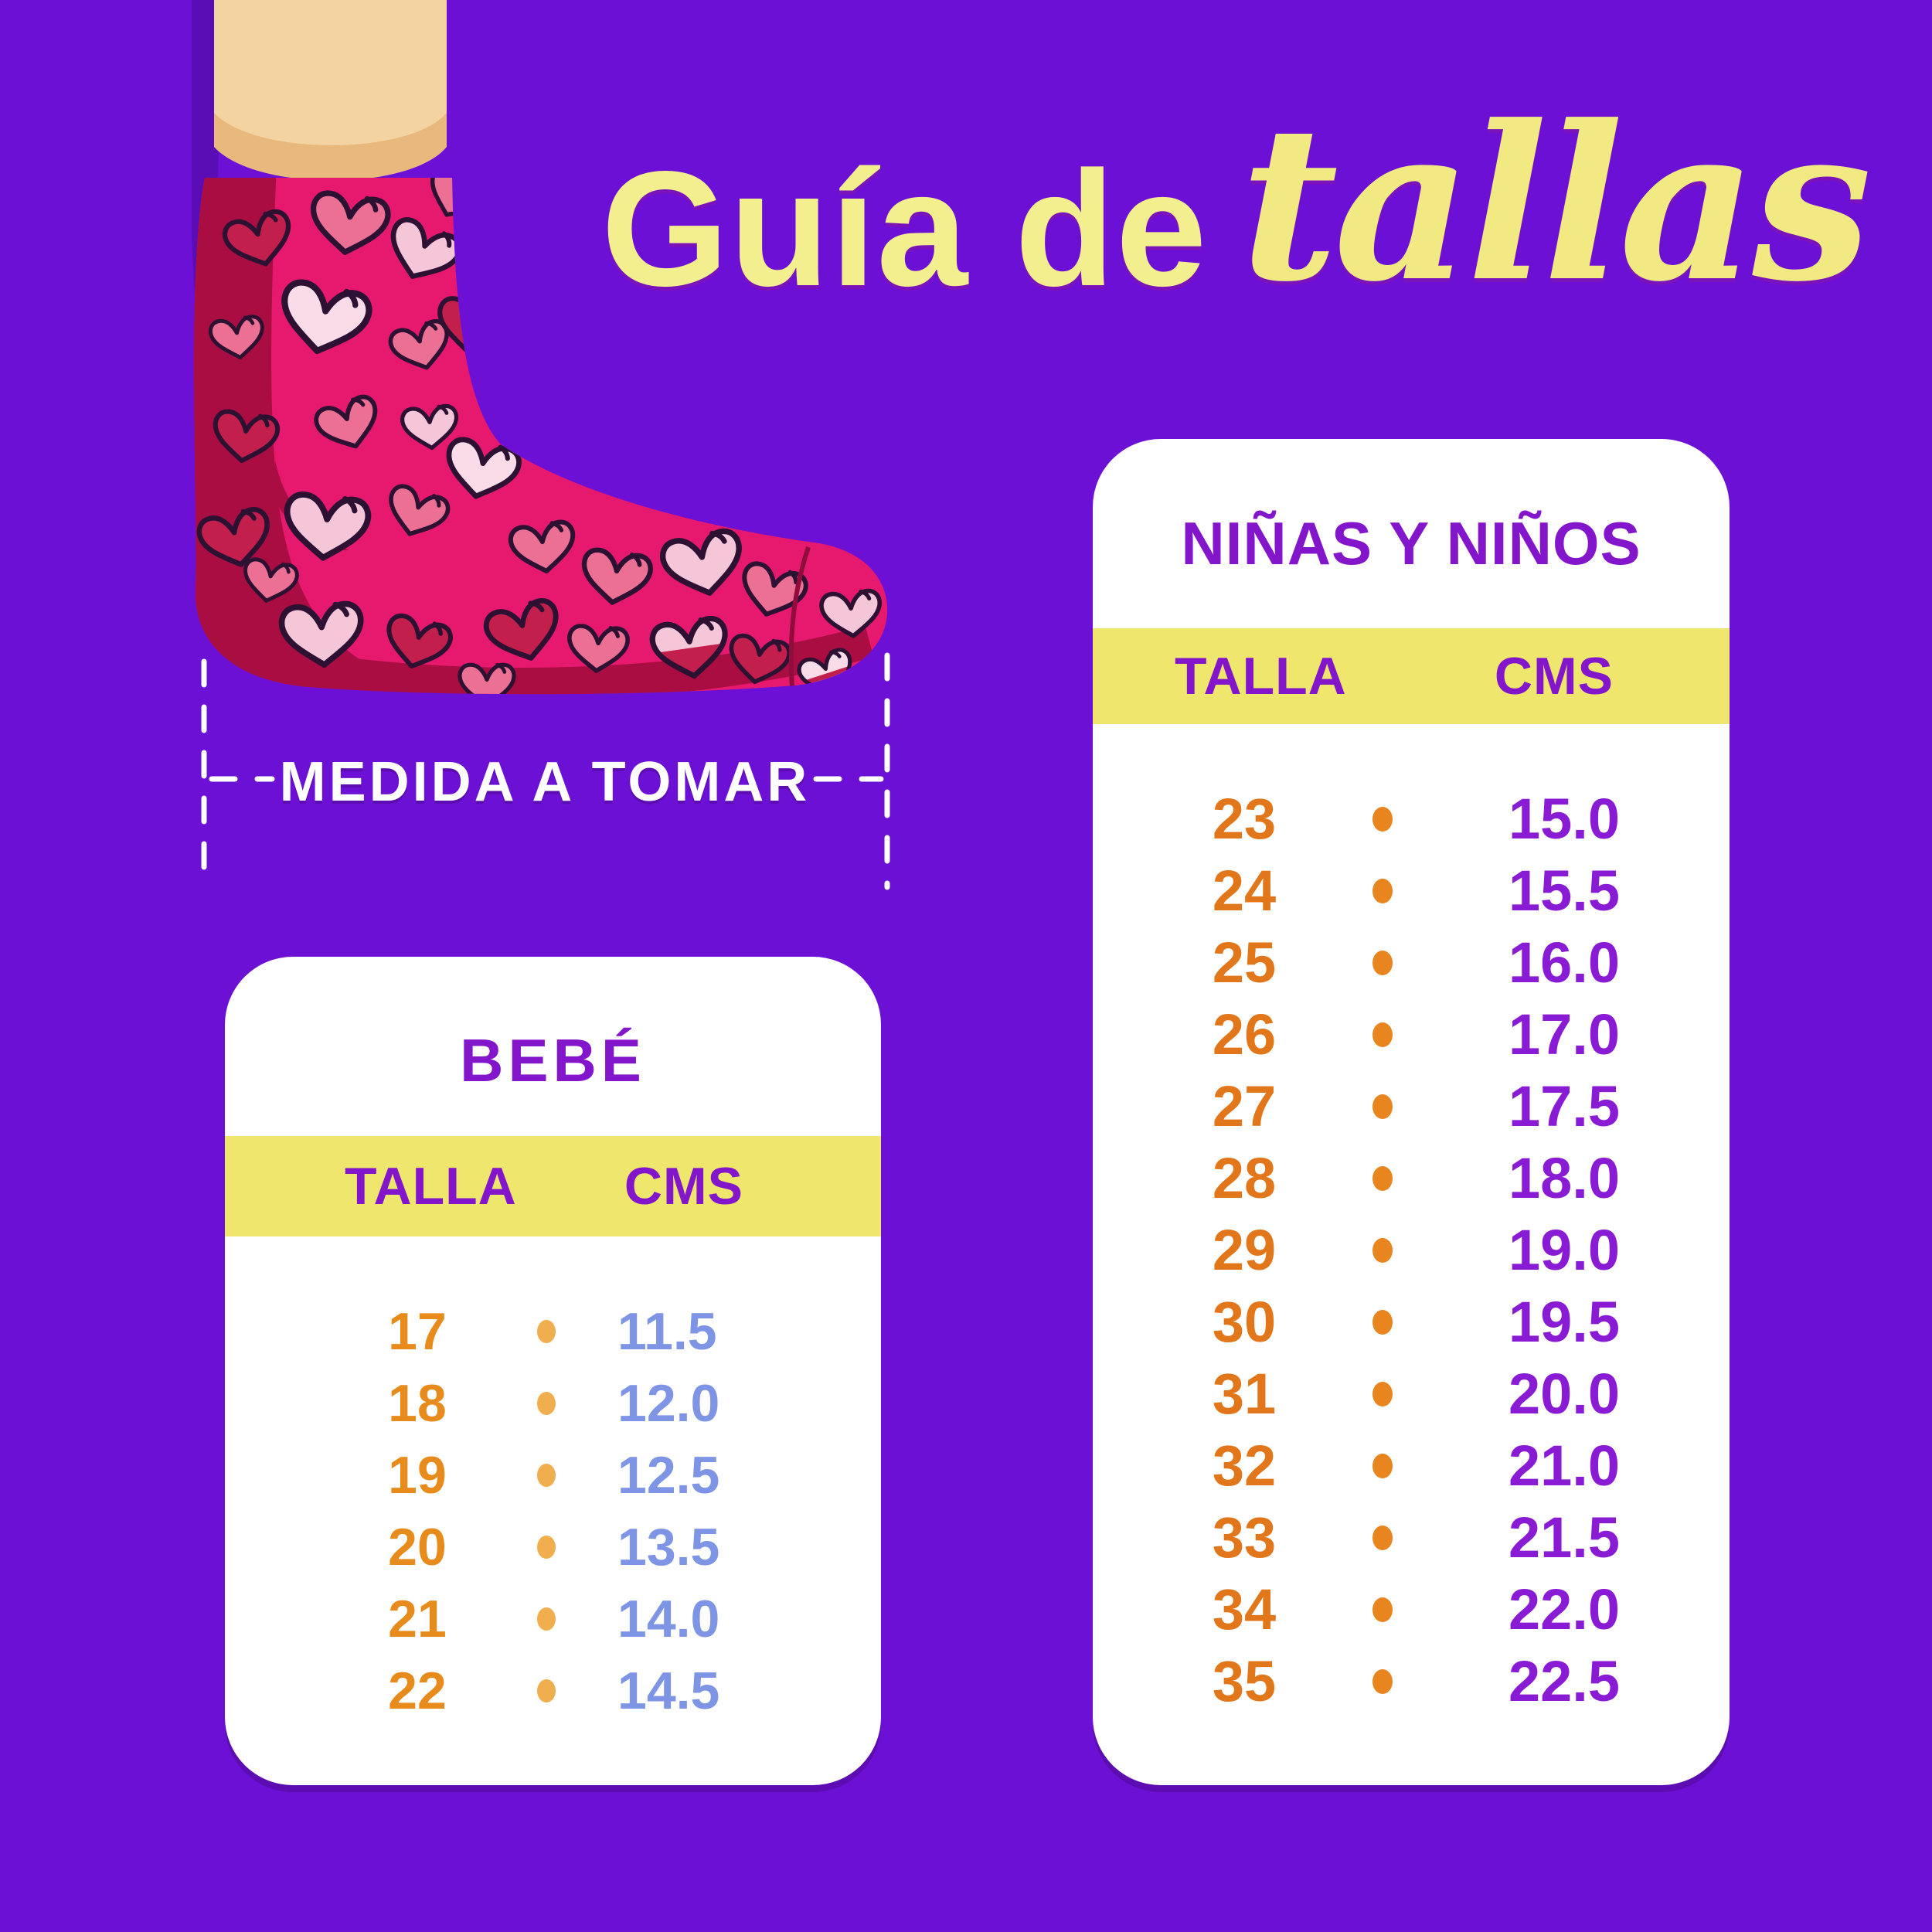 This screenshot has height=1932, width=1932. What do you see at coordinates (1565, 1034) in the screenshot?
I see `cms-value: 17.0` at bounding box center [1565, 1034].